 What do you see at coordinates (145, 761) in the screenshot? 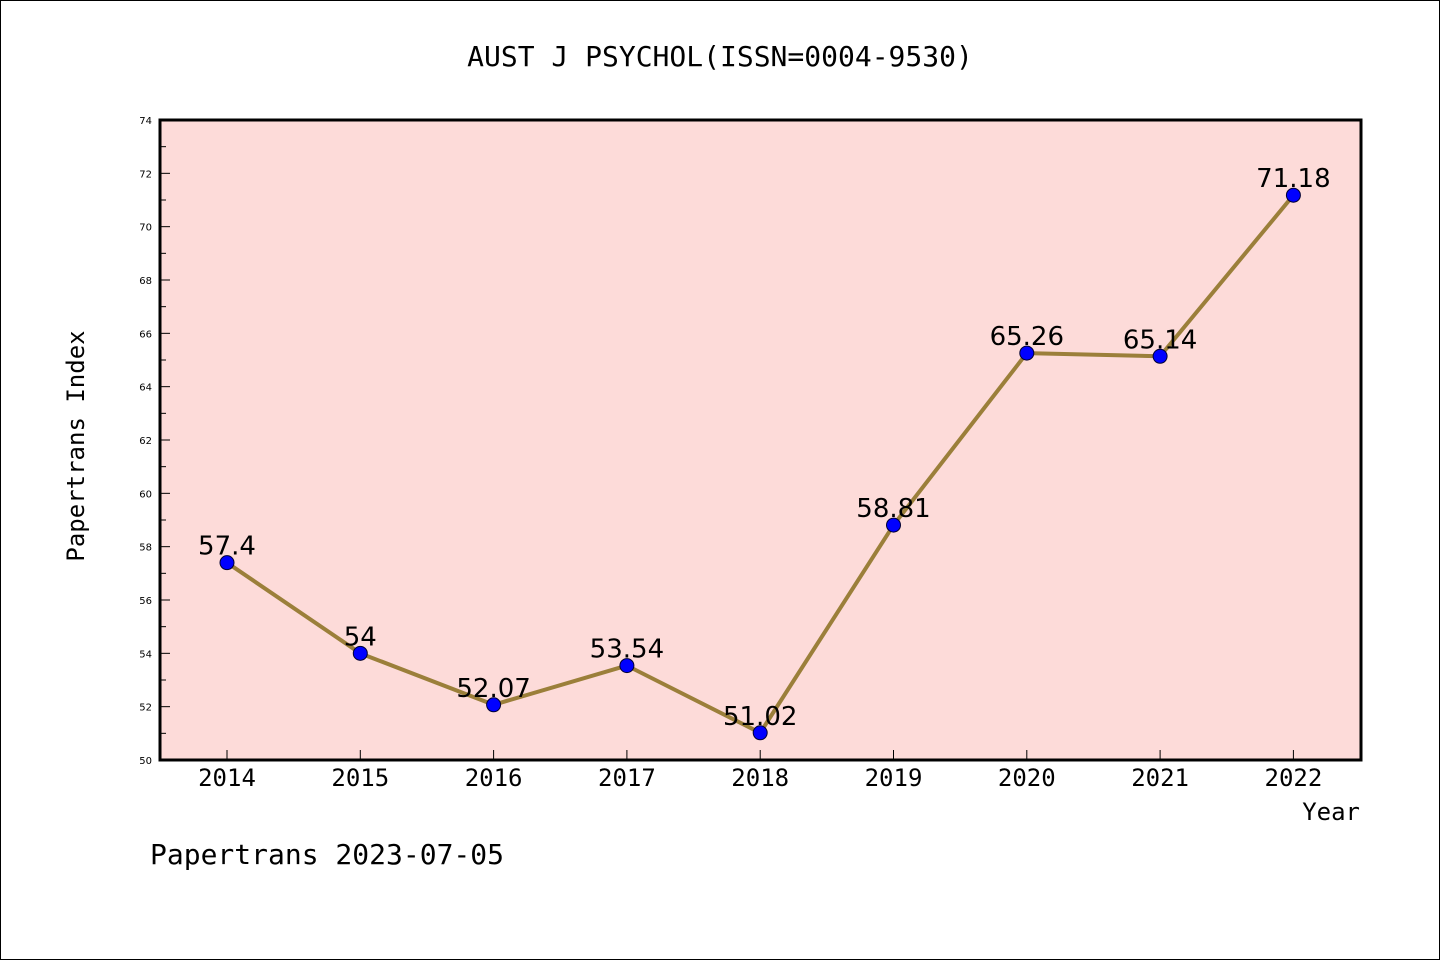
I see `y-tick-label: 50` at bounding box center [145, 761].